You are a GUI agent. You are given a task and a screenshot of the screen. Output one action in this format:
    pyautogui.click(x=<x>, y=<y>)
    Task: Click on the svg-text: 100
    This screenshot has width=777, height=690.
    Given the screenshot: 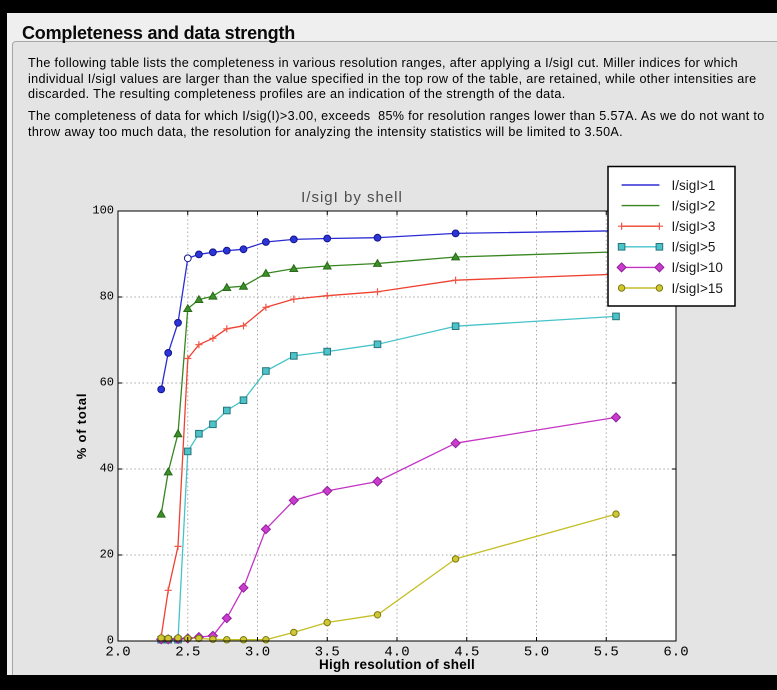 What is the action you would take?
    pyautogui.click(x=103, y=211)
    